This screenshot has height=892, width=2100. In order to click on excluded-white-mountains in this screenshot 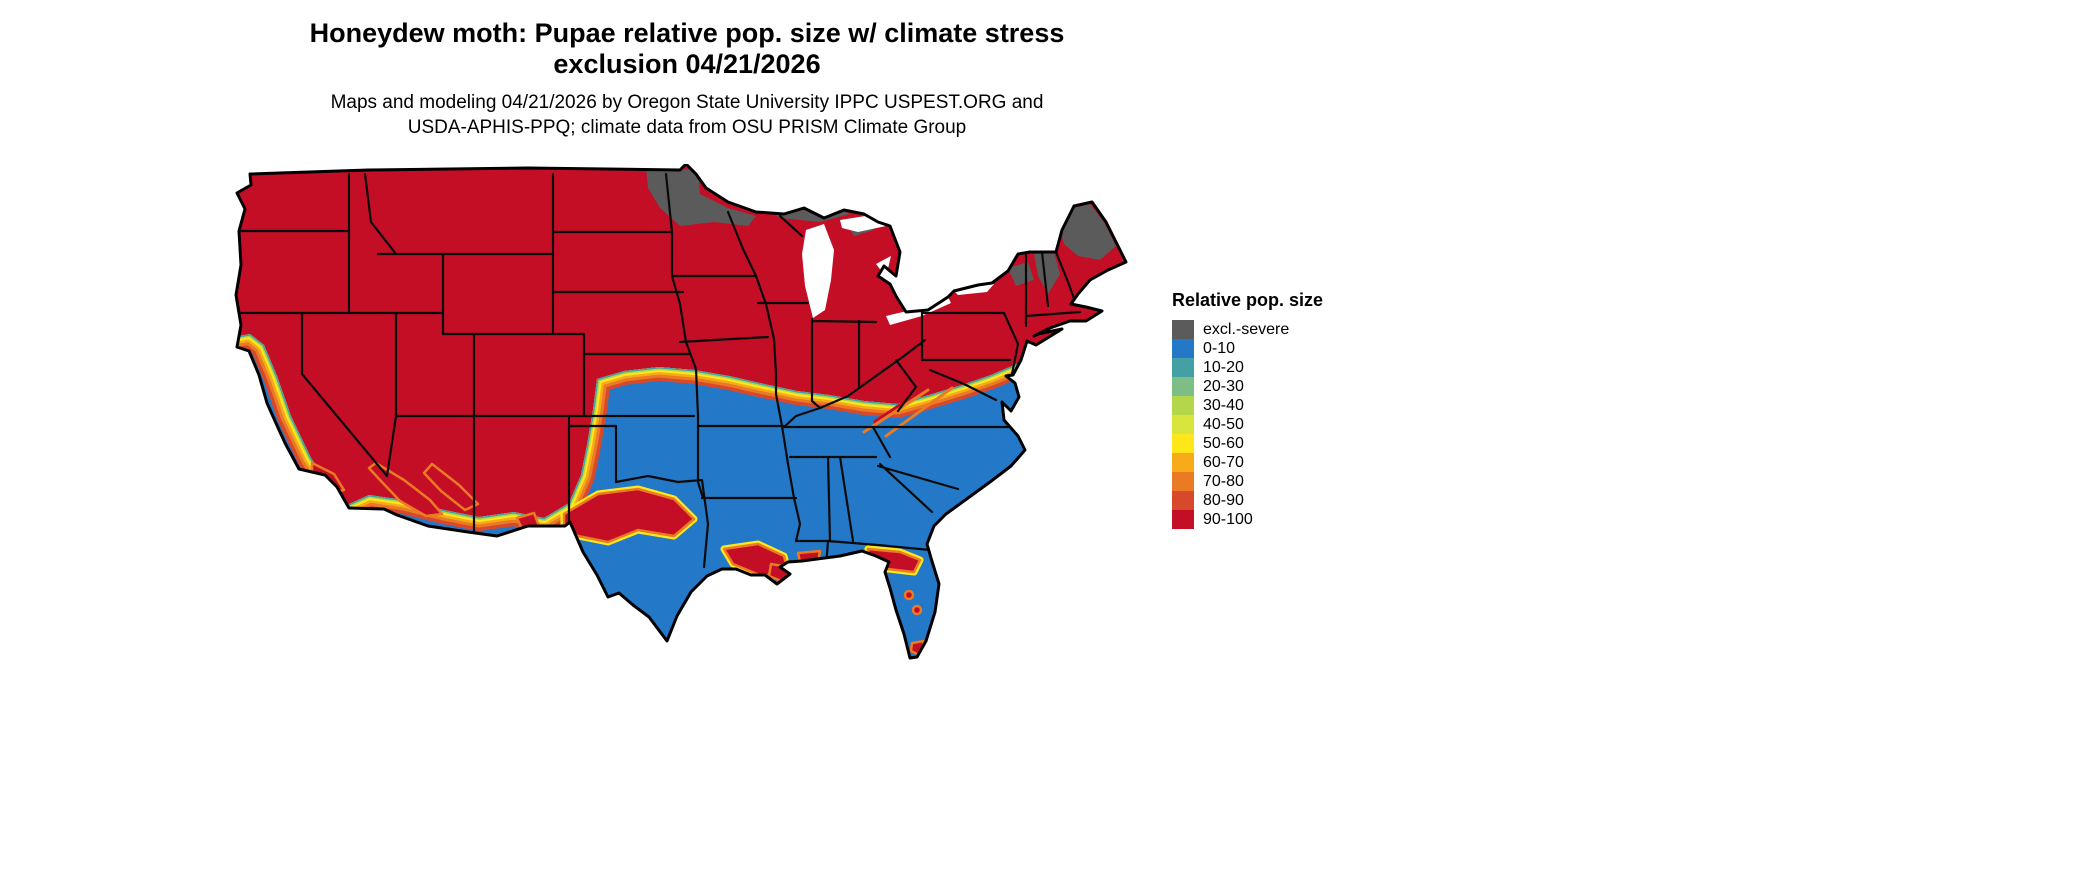, I will do `click(1047, 273)`.